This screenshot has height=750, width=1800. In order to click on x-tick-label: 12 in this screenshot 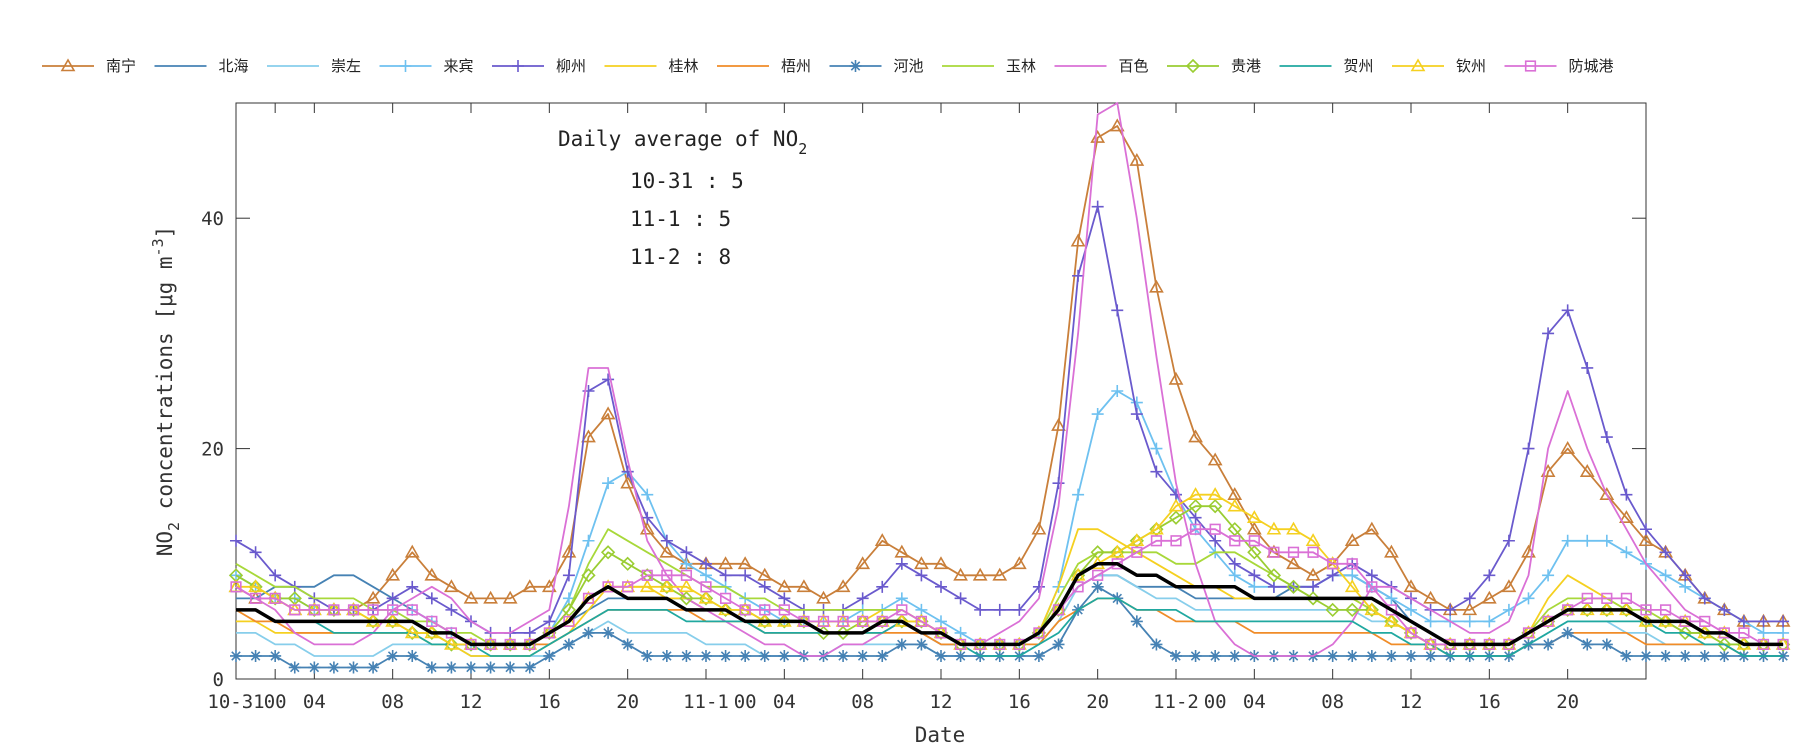, I will do `click(941, 702)`.